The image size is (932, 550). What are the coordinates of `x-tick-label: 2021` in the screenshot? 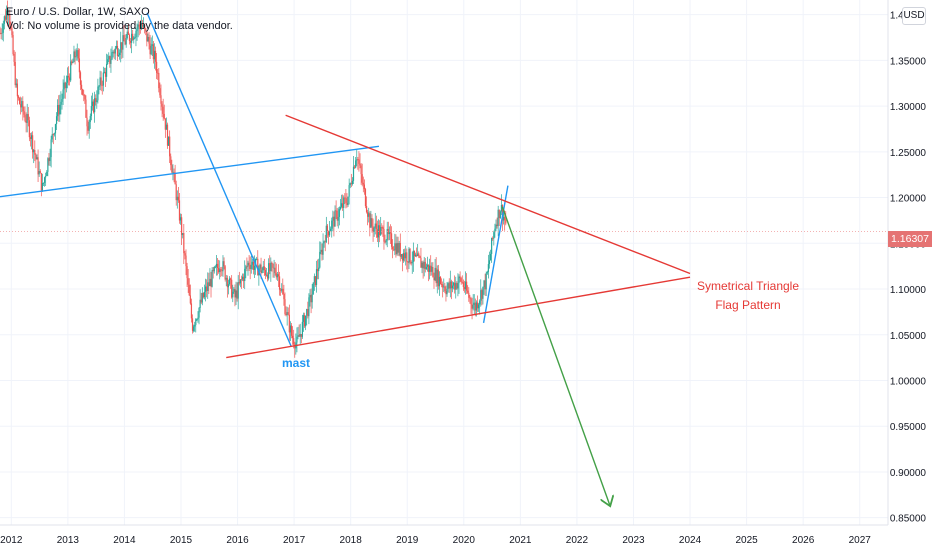 It's located at (520, 540).